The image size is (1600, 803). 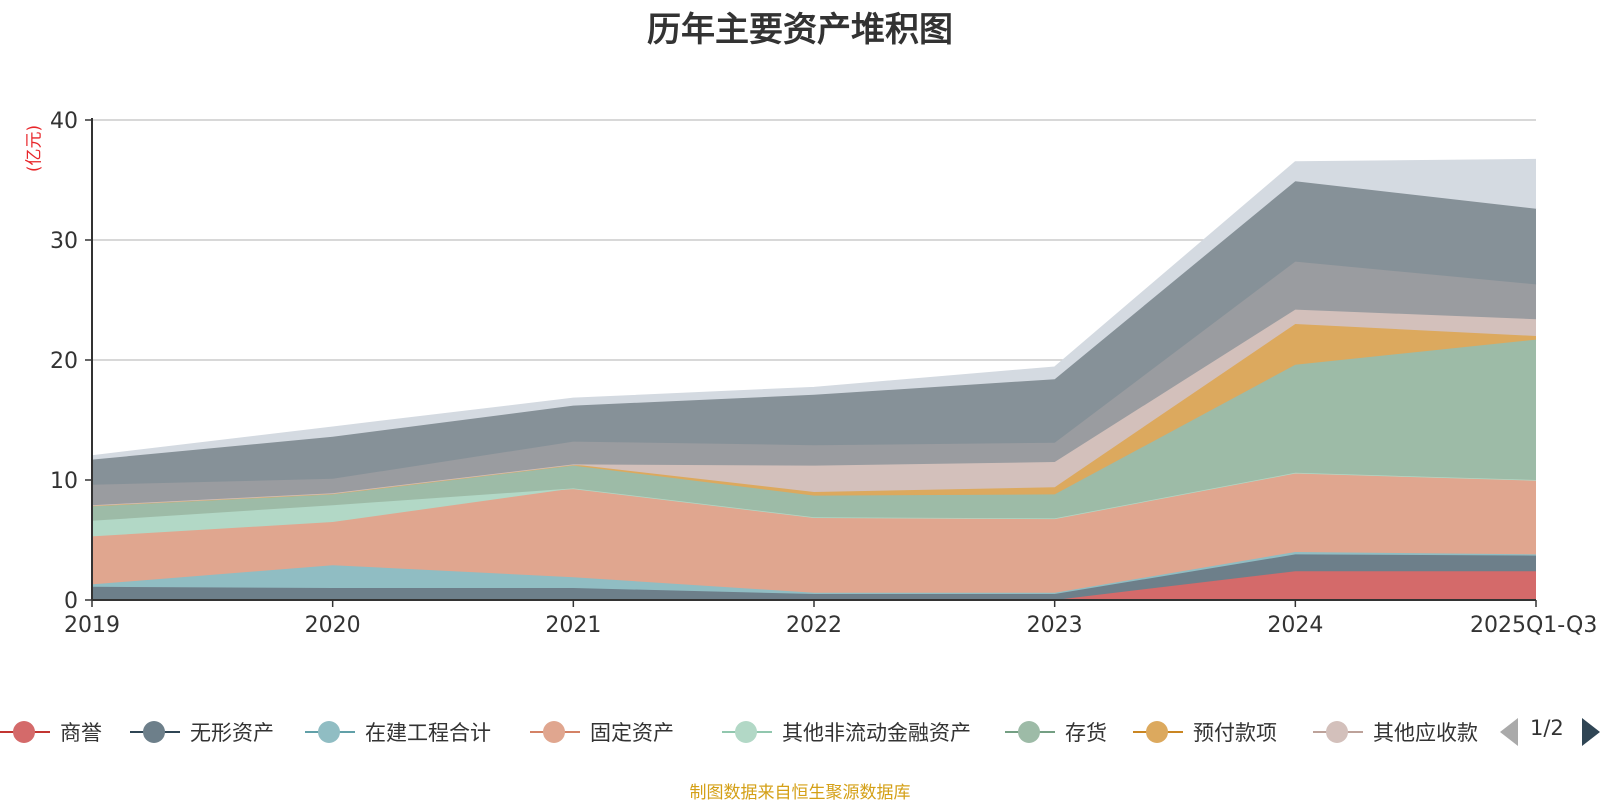 I want to click on legend-item: 存货, so click(x=1067, y=732).